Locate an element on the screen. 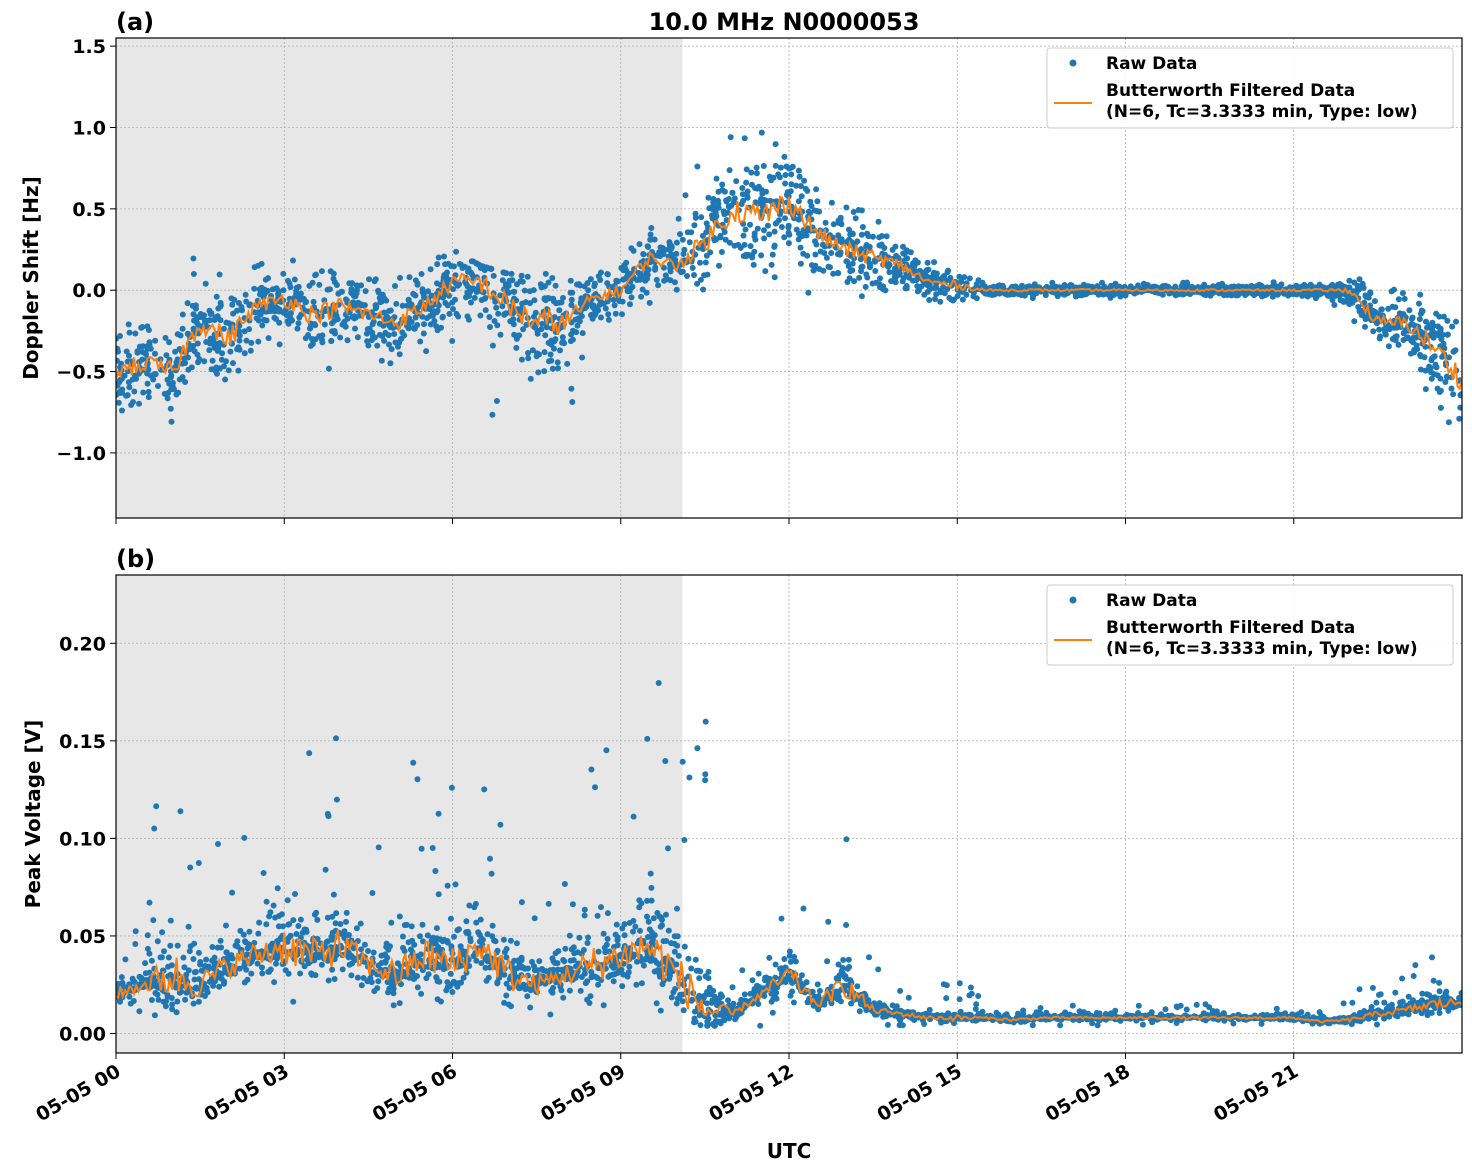  legend-raw-label: Raw Data is located at coordinates (1151, 64).